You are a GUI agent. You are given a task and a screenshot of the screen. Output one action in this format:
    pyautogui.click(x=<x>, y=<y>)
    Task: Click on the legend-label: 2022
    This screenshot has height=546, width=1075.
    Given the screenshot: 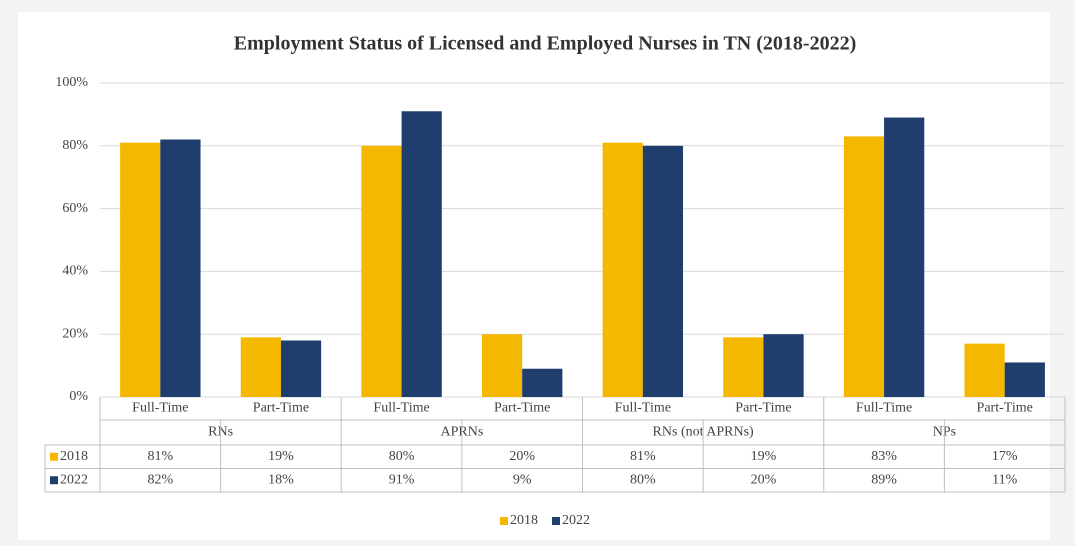 What is the action you would take?
    pyautogui.click(x=576, y=520)
    